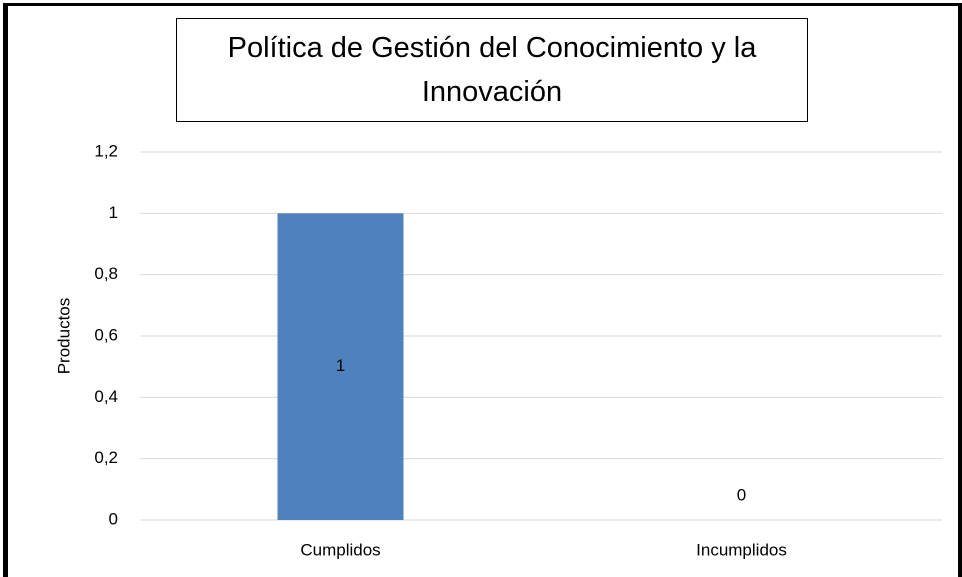 The width and height of the screenshot is (962, 577). I want to click on y-tick-label: 0, so click(113, 518).